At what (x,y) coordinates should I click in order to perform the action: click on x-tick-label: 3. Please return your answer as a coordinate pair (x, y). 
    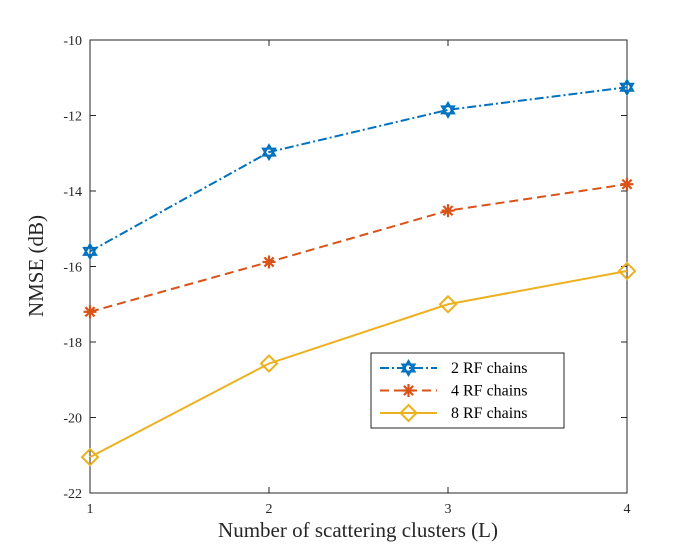
    Looking at the image, I should click on (448, 509).